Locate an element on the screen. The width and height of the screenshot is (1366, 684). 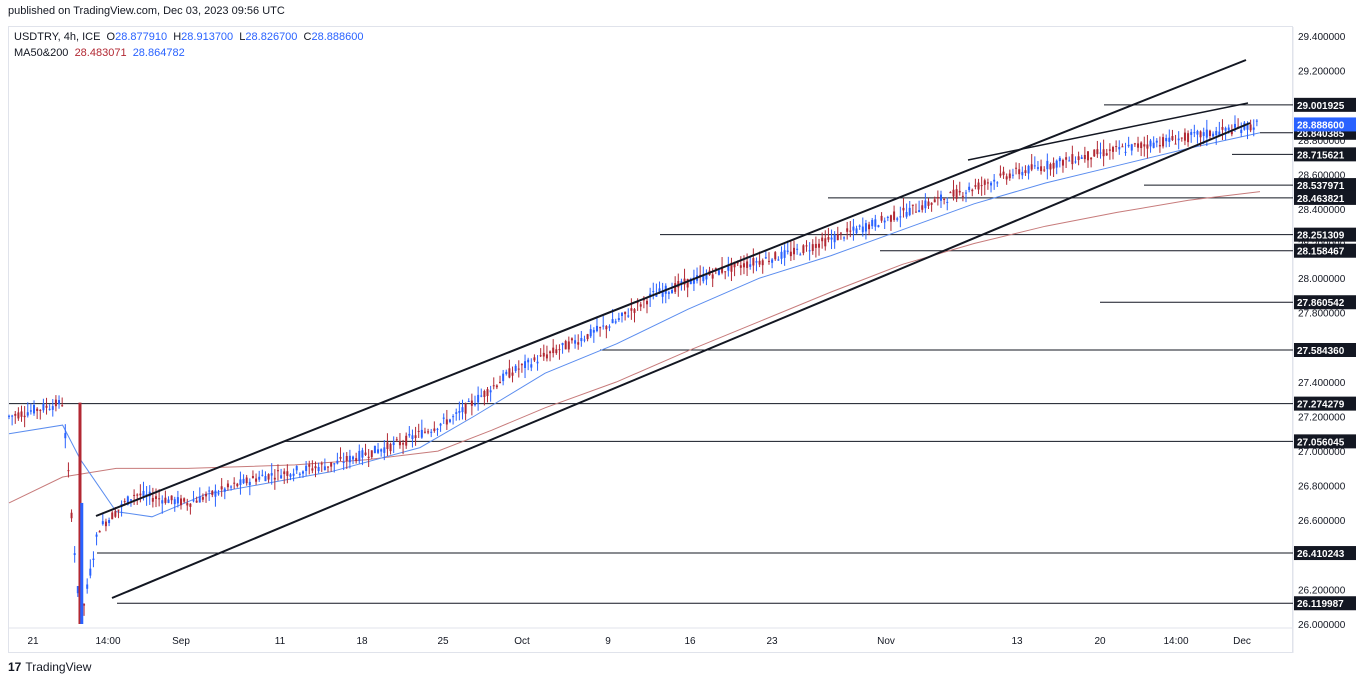
rebound-candle is located at coordinates (82, 563).